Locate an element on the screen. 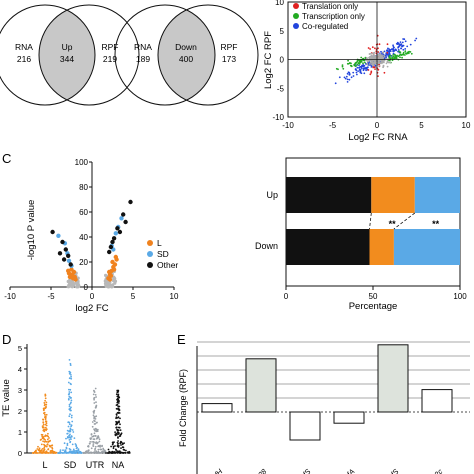 Image resolution: width=474 pixels, height=474 pixels. te-y-tick-label: 3 is located at coordinates (20, 390).